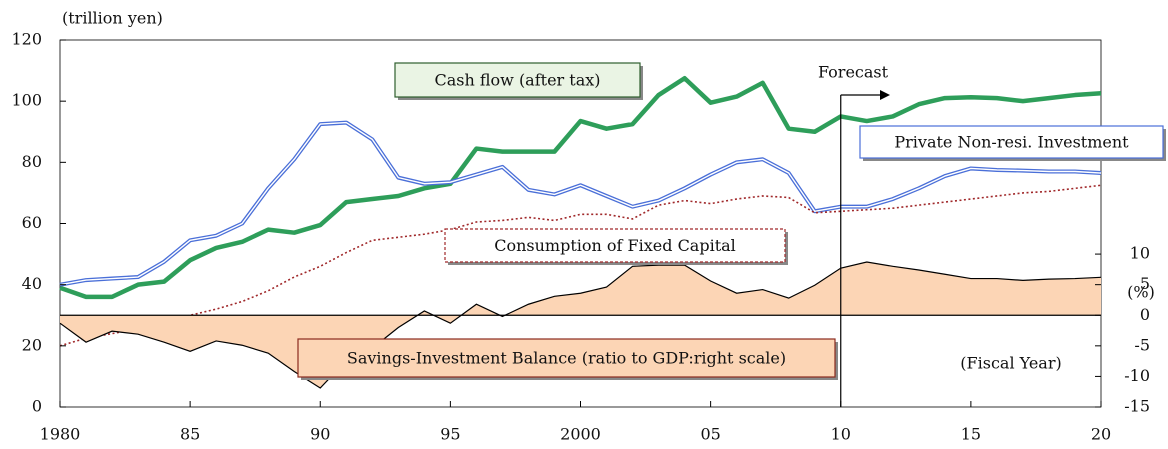 The image size is (1168, 449). What do you see at coordinates (450, 434) in the screenshot?
I see `x-tick-label: 95` at bounding box center [450, 434].